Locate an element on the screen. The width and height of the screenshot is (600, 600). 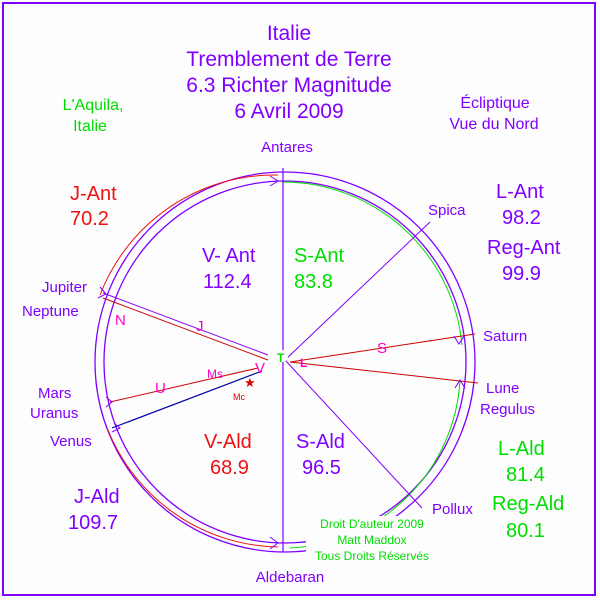
v-ant-value: 112.4 is located at coordinates (227, 282).